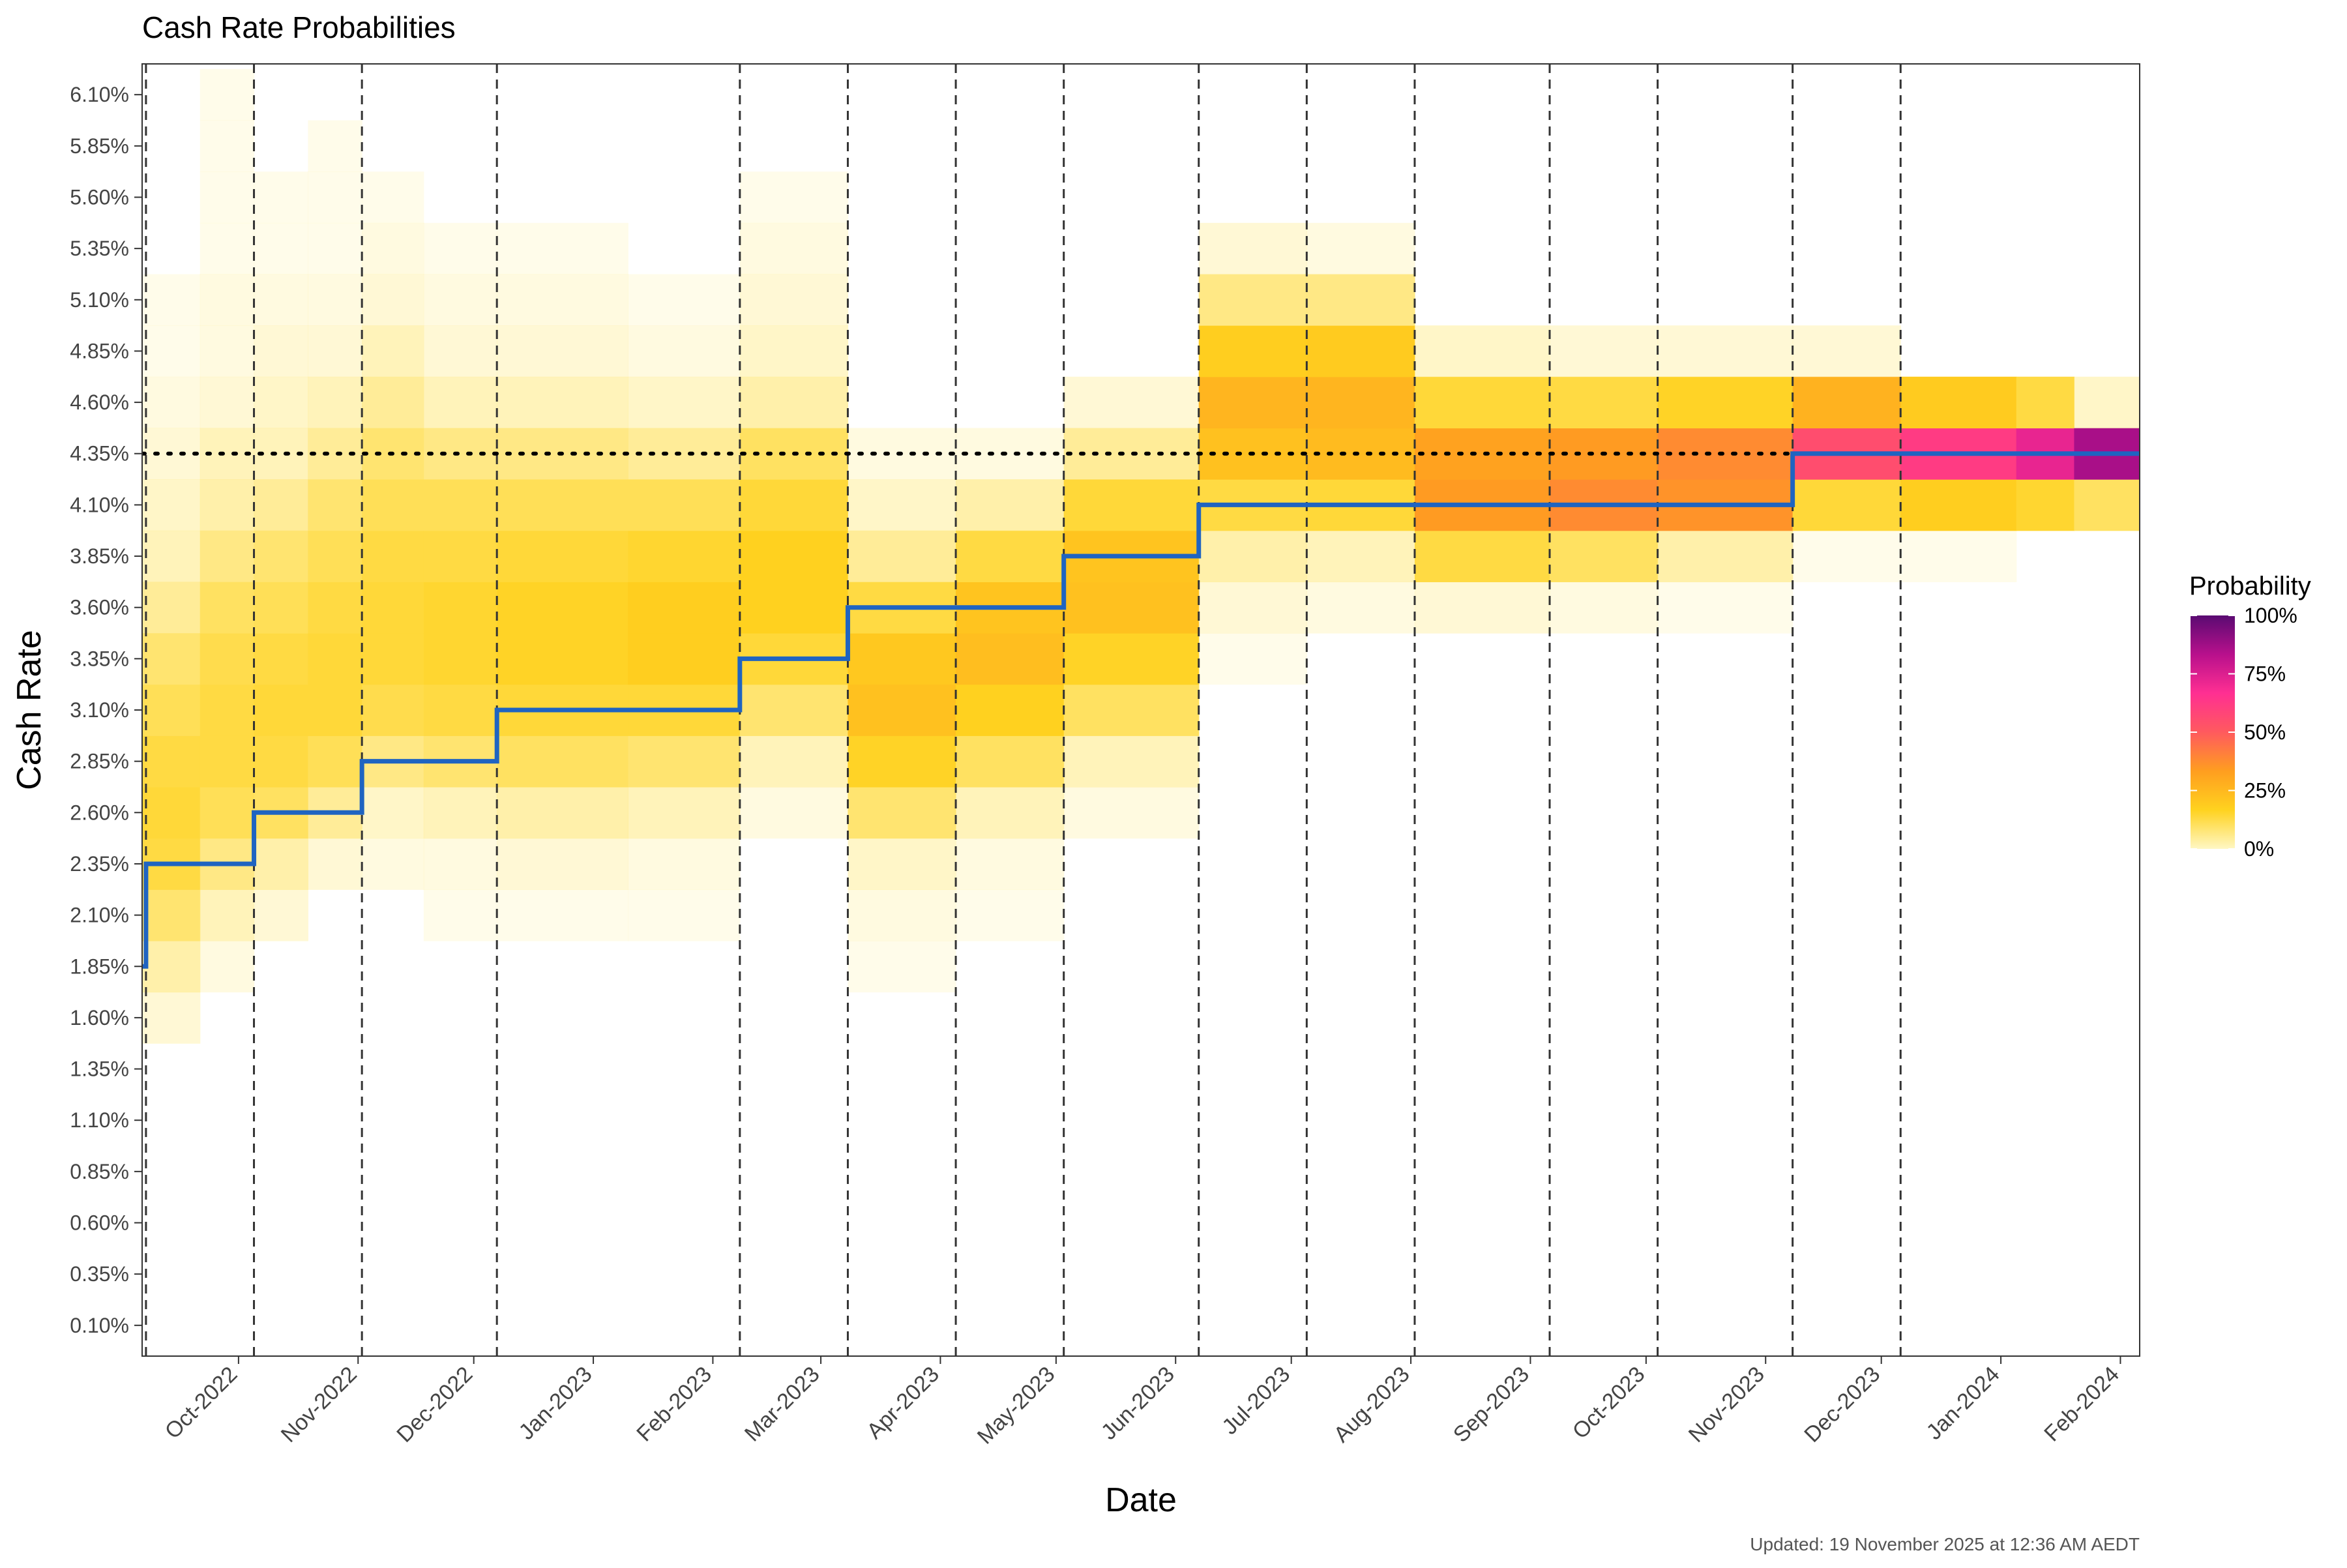 The height and width of the screenshot is (1568, 2347). What do you see at coordinates (2250, 717) in the screenshot?
I see `legend: Probability 0% 25% 50% 75% 100%` at bounding box center [2250, 717].